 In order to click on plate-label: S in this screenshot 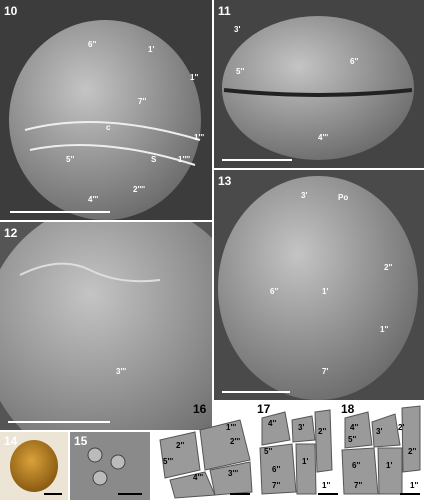, I will do `click(154, 159)`.